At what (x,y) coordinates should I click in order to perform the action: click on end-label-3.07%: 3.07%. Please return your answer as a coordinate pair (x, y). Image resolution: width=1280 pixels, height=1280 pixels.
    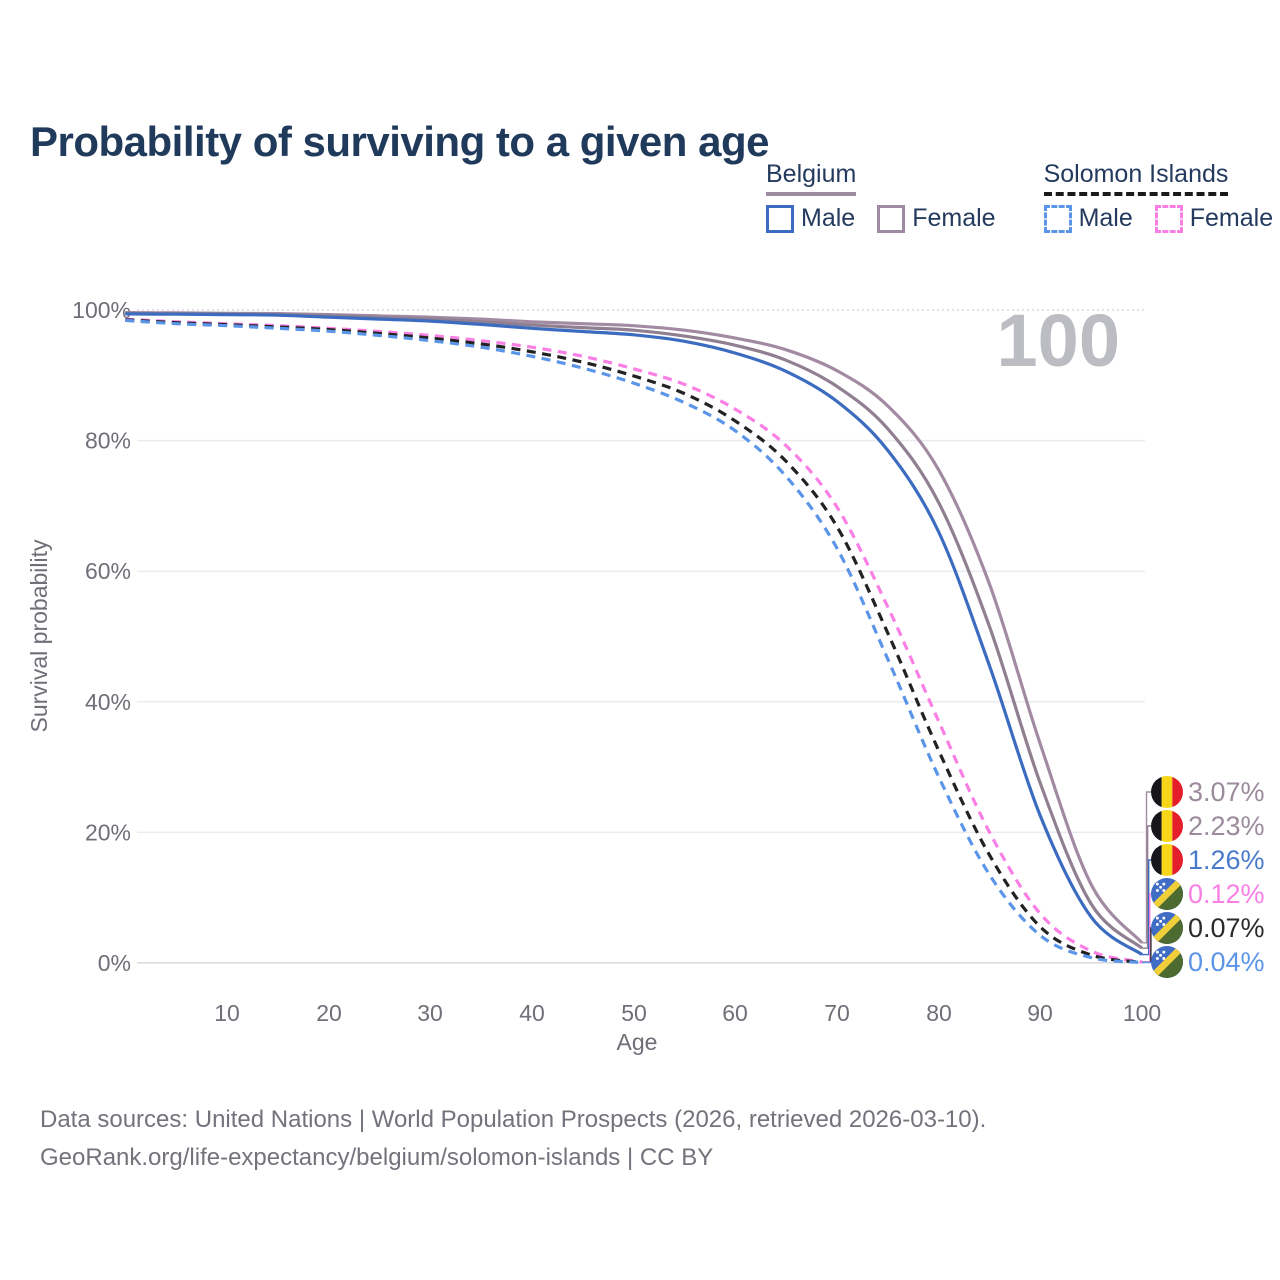
    Looking at the image, I should click on (1203, 860).